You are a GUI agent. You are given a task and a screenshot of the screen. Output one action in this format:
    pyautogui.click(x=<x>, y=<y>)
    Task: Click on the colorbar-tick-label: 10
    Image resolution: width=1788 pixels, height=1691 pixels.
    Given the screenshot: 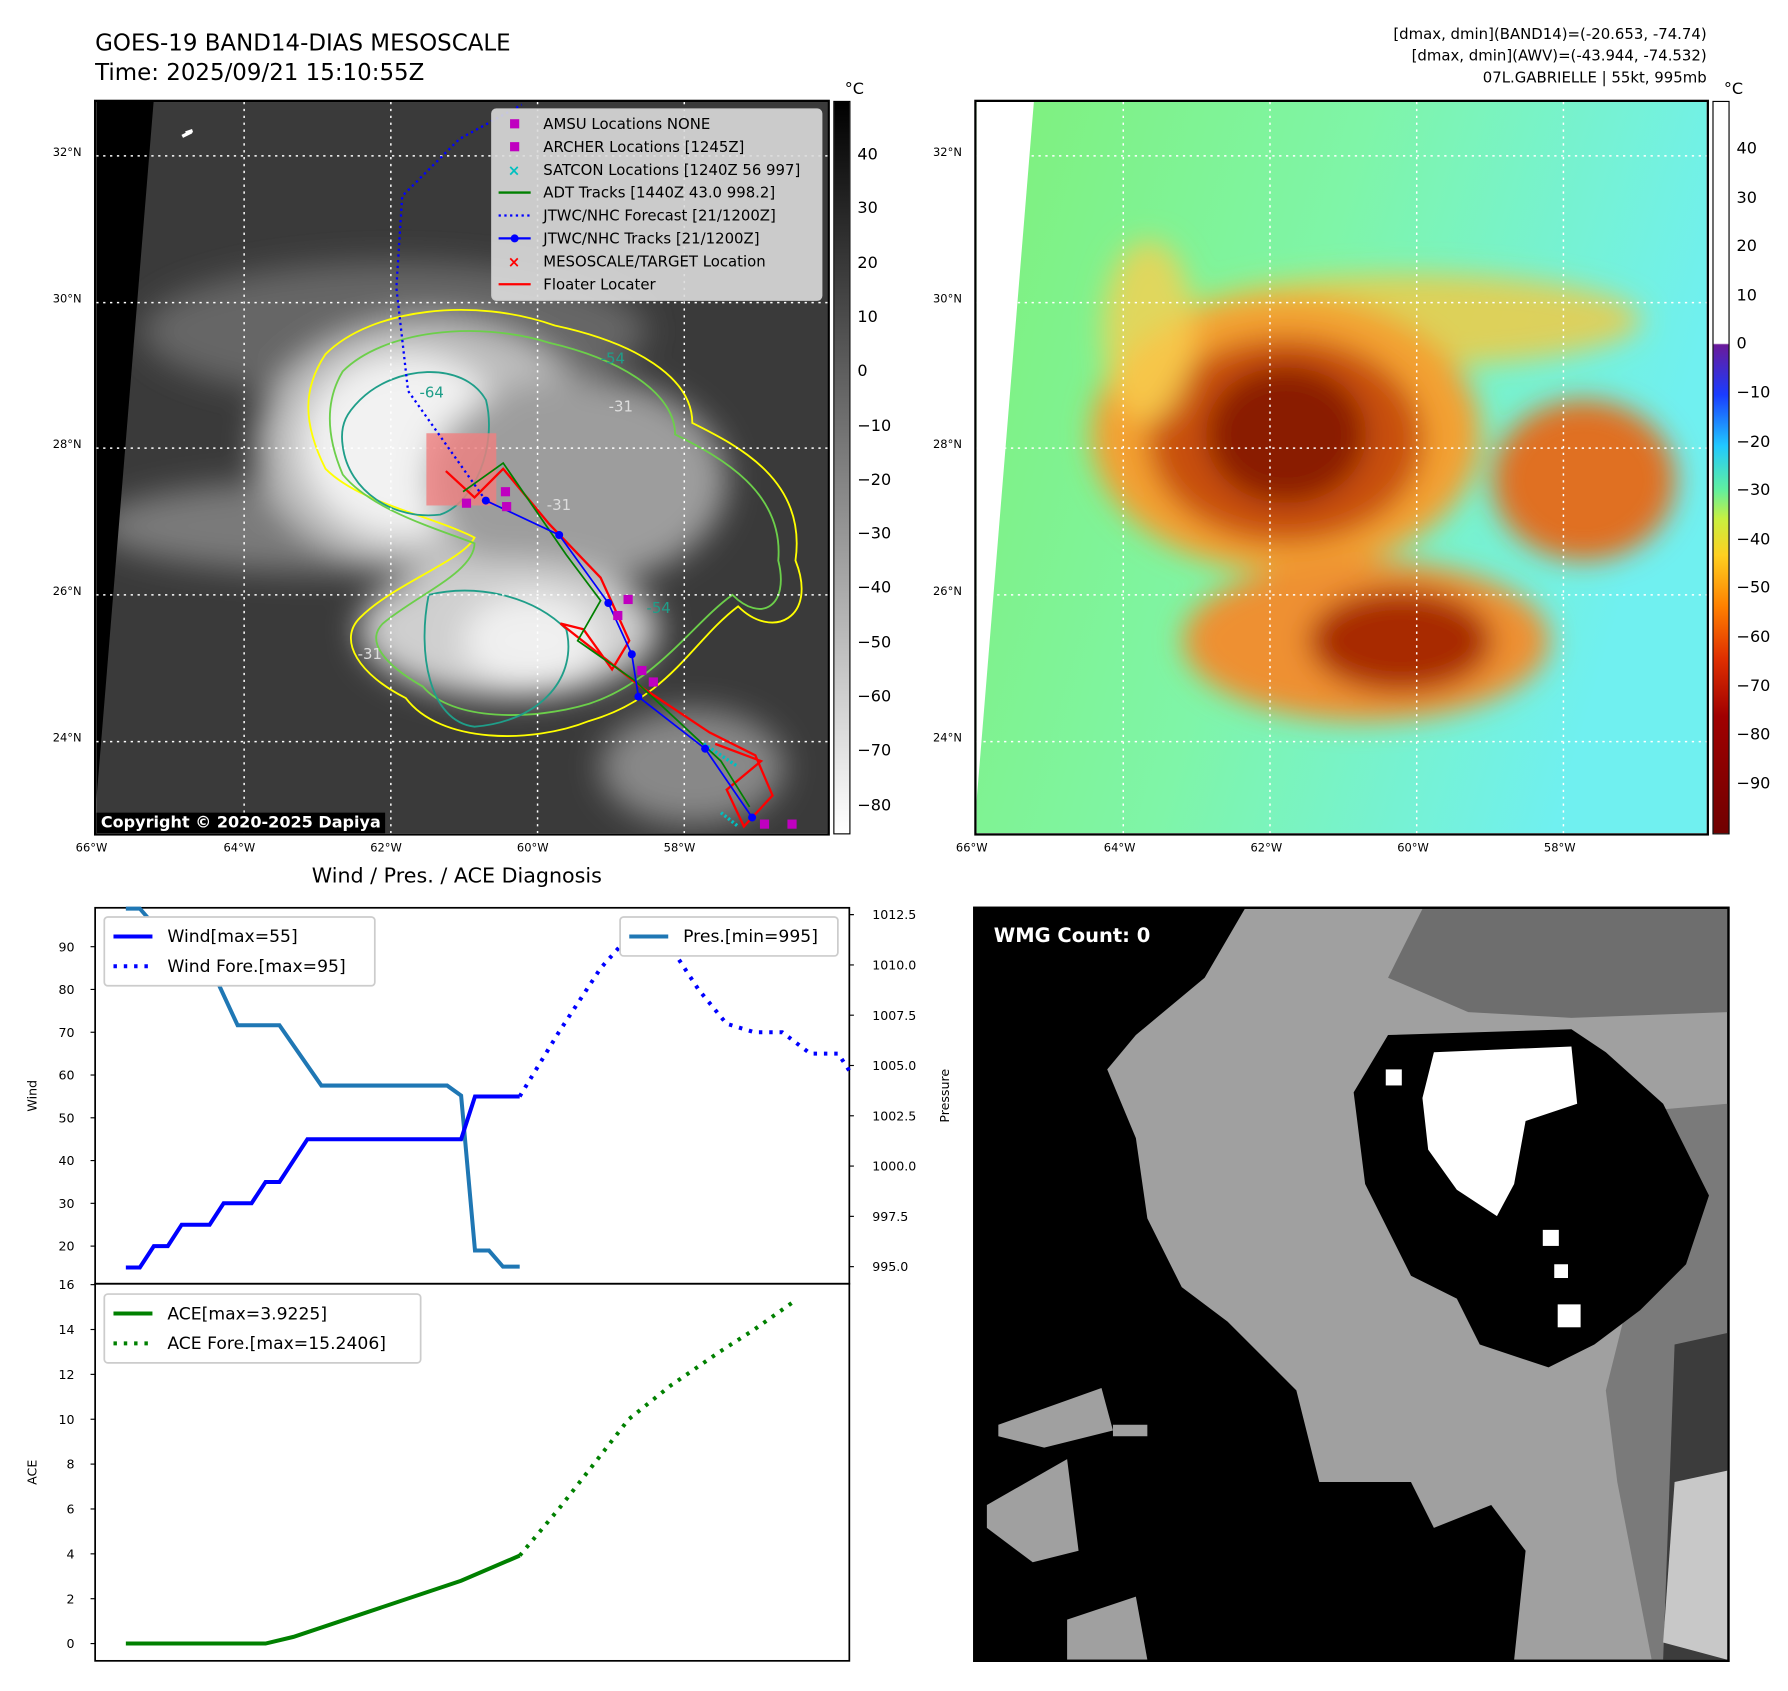 What is the action you would take?
    pyautogui.click(x=1746, y=295)
    